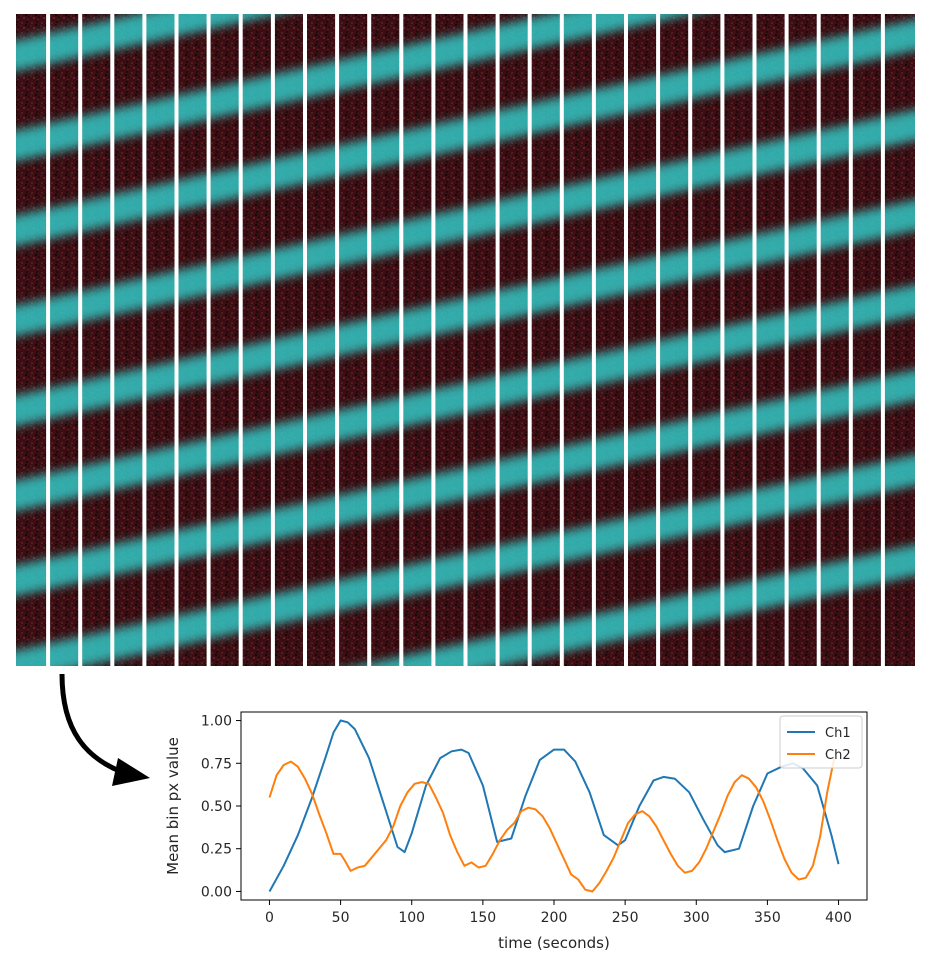 Image resolution: width=933 pixels, height=970 pixels. Describe the element at coordinates (554, 943) in the screenshot. I see `x-axis-label: time (seconds)` at that location.